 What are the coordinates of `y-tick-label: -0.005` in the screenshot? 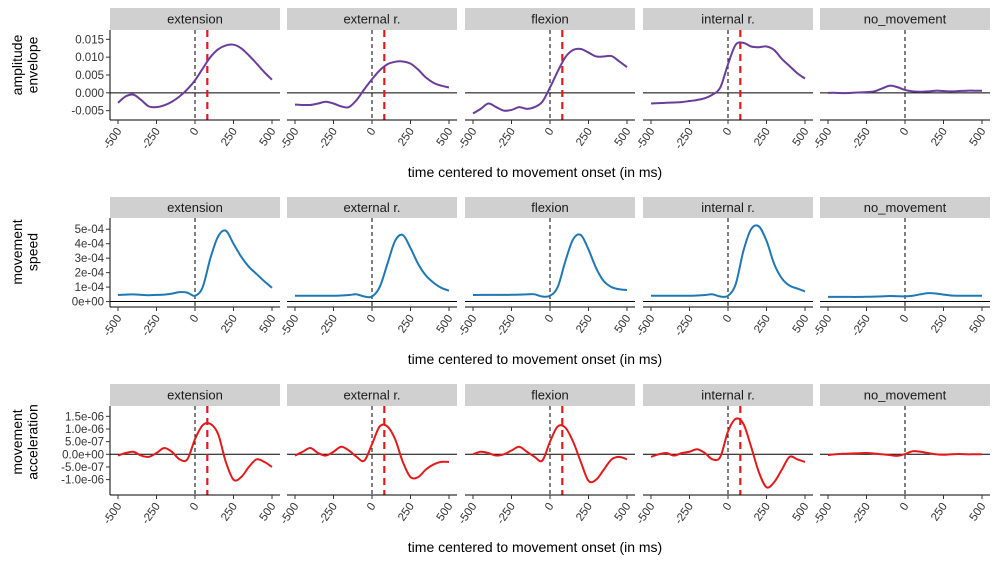 It's located at (87, 112).